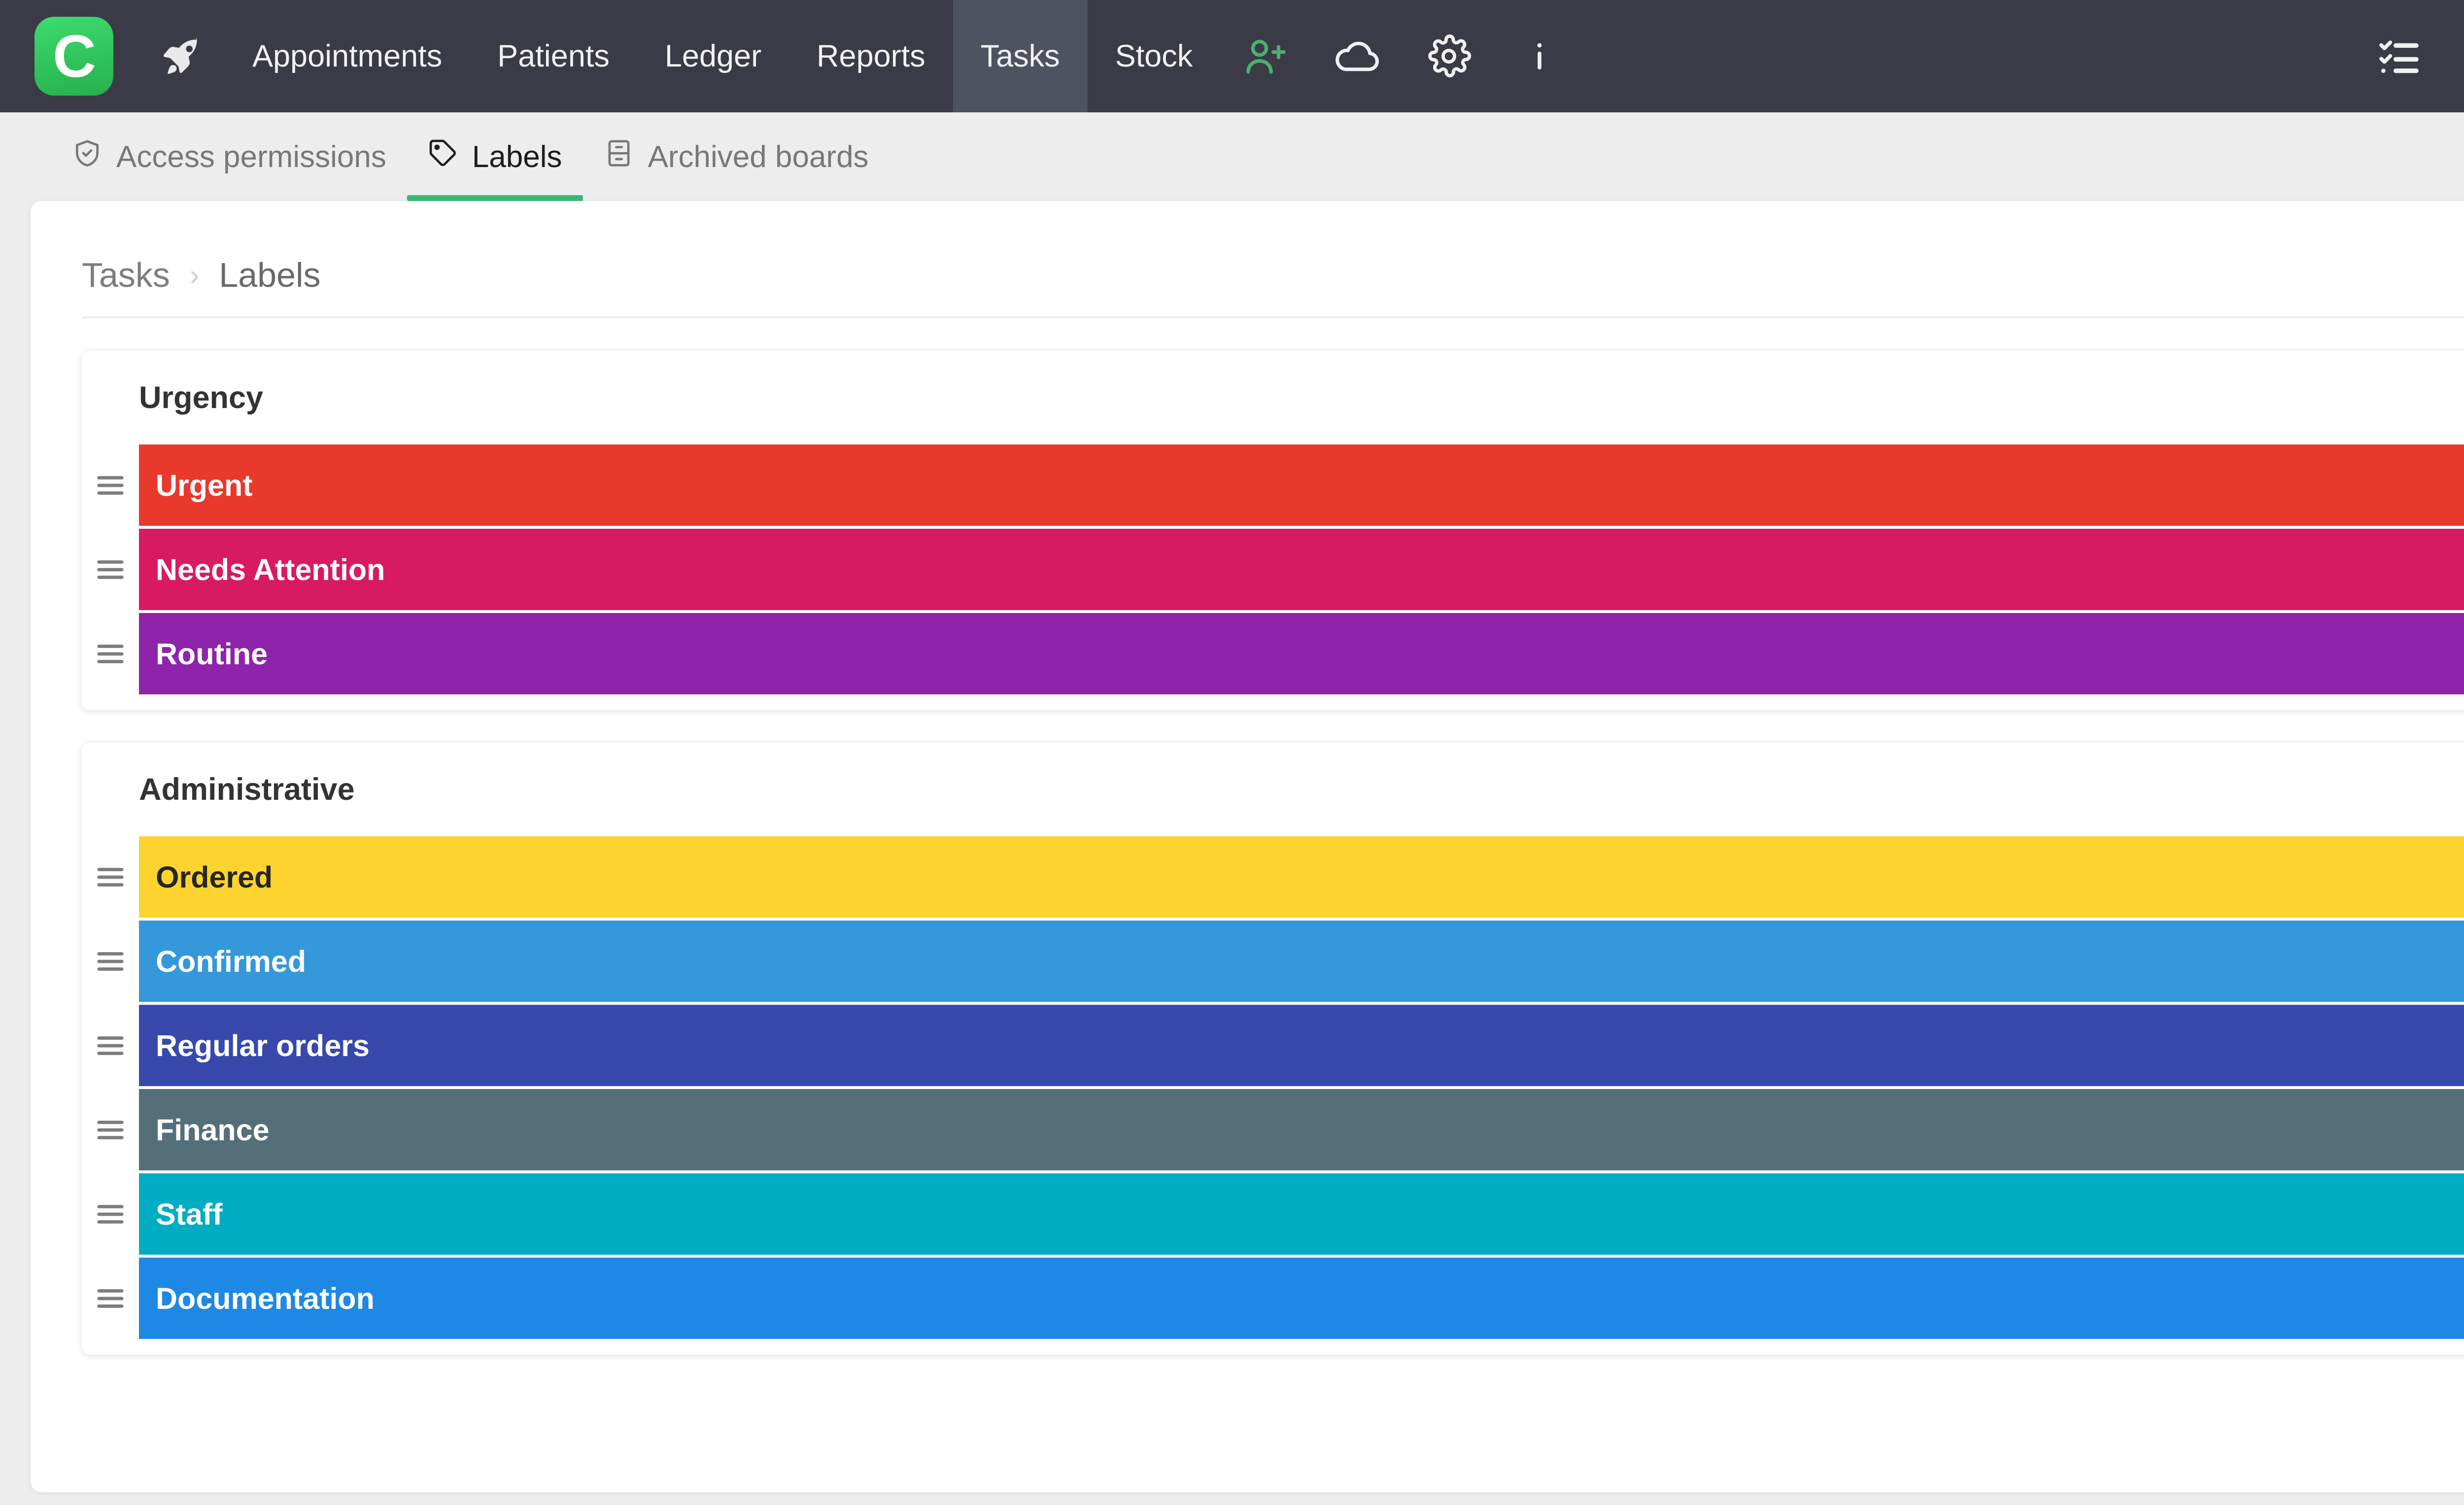  Describe the element at coordinates (87, 157) in the screenshot. I see `shield-check-icon` at that location.